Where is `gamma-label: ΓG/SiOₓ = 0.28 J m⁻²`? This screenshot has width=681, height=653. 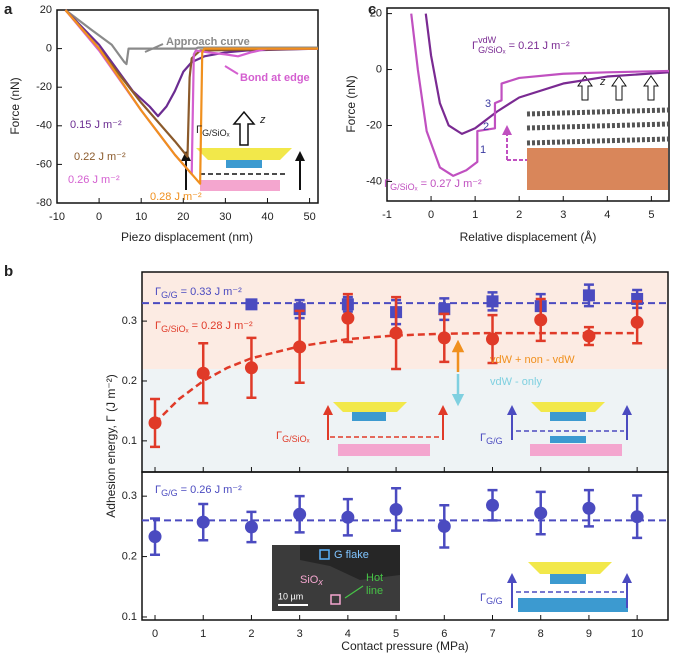 gamma-label: ΓG/SiOₓ = 0.28 J m⁻² is located at coordinates (204, 327).